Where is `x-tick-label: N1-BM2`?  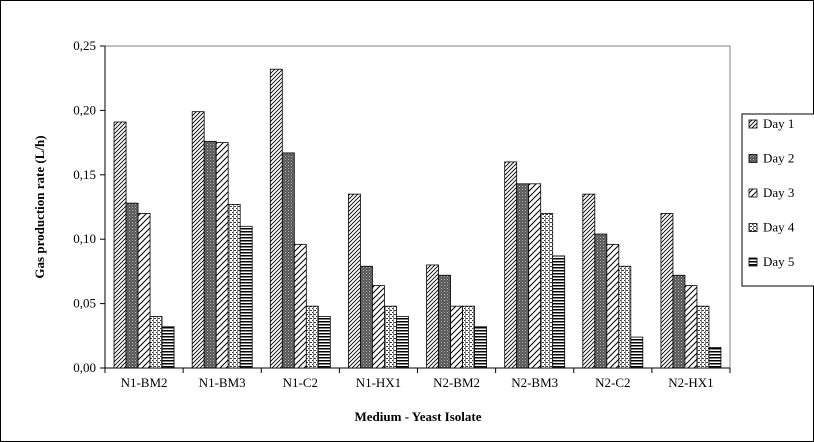
x-tick-label: N1-BM2 is located at coordinates (144, 382).